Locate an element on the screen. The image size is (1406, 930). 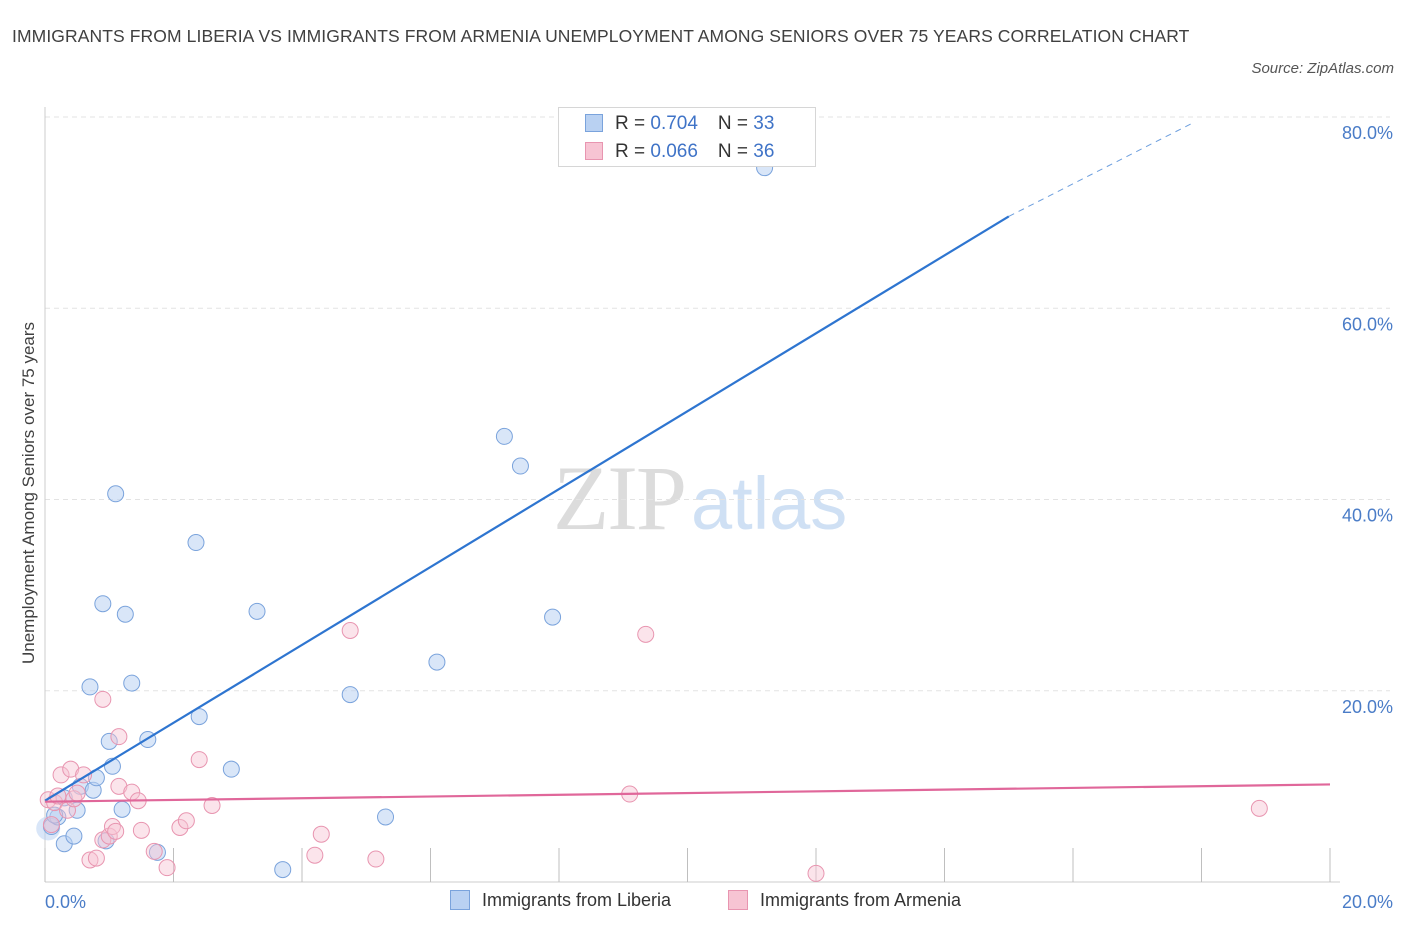
trend-line-liberia-extension is located at coordinates (1102, 169).